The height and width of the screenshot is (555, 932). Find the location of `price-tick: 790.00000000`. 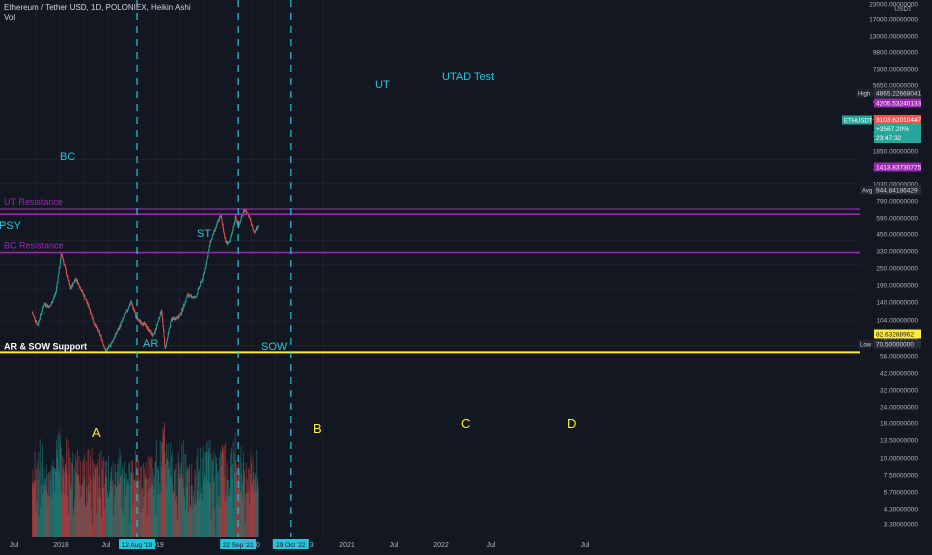

price-tick: 790.00000000 is located at coordinates (897, 202).